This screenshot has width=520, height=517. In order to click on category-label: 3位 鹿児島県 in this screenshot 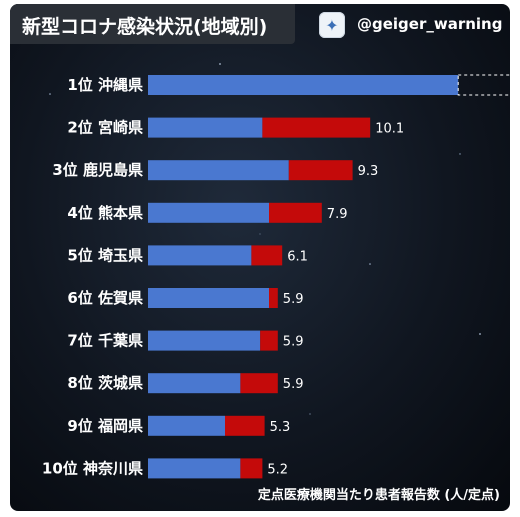, I will do `click(97, 170)`.